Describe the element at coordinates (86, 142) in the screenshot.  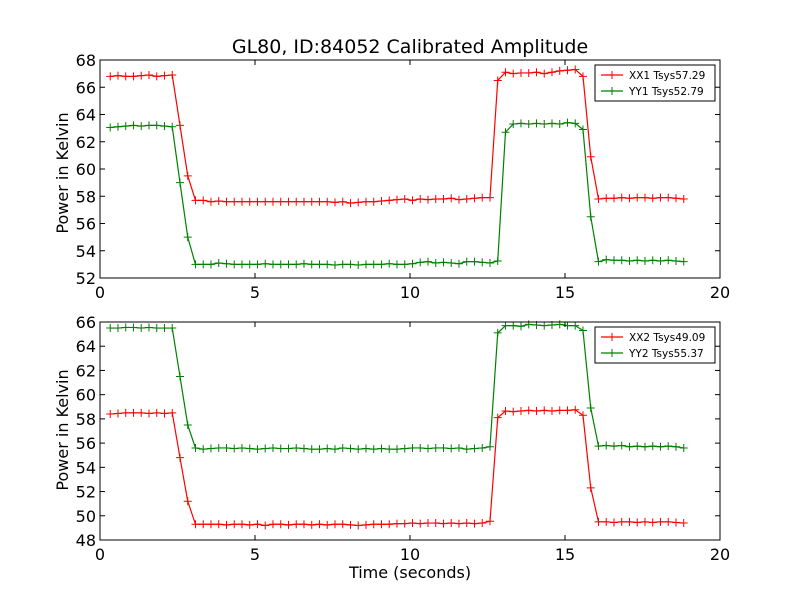
I see `top-y-tick-label: 62` at that location.